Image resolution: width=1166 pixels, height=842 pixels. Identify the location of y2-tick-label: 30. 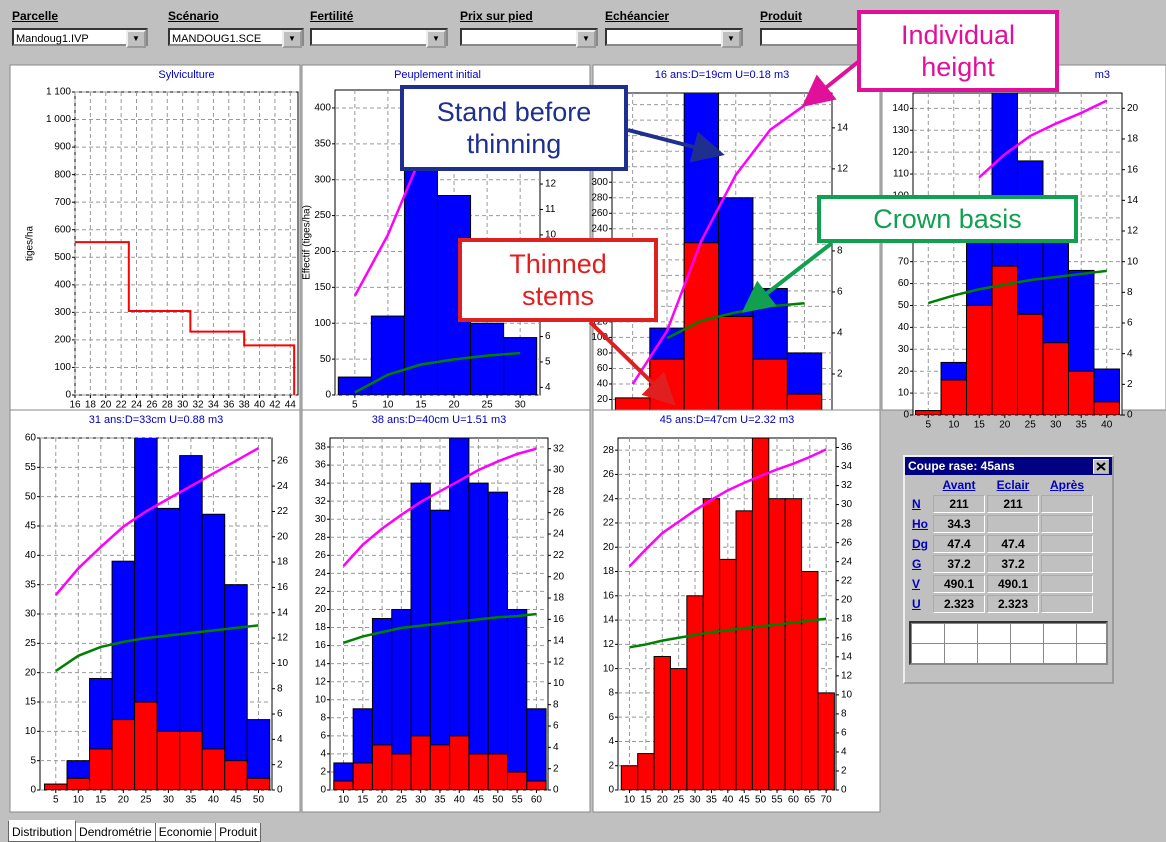
(847, 504).